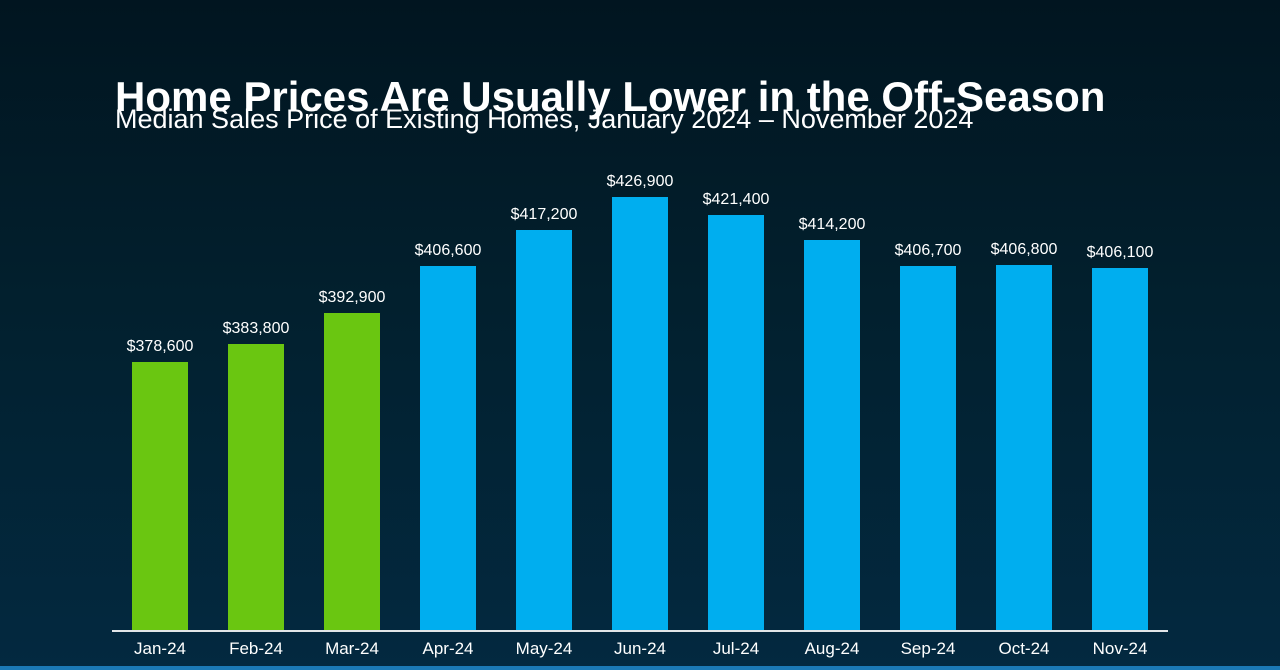 The image size is (1280, 670). What do you see at coordinates (928, 648) in the screenshot?
I see `x-axis-label: Sep-24` at bounding box center [928, 648].